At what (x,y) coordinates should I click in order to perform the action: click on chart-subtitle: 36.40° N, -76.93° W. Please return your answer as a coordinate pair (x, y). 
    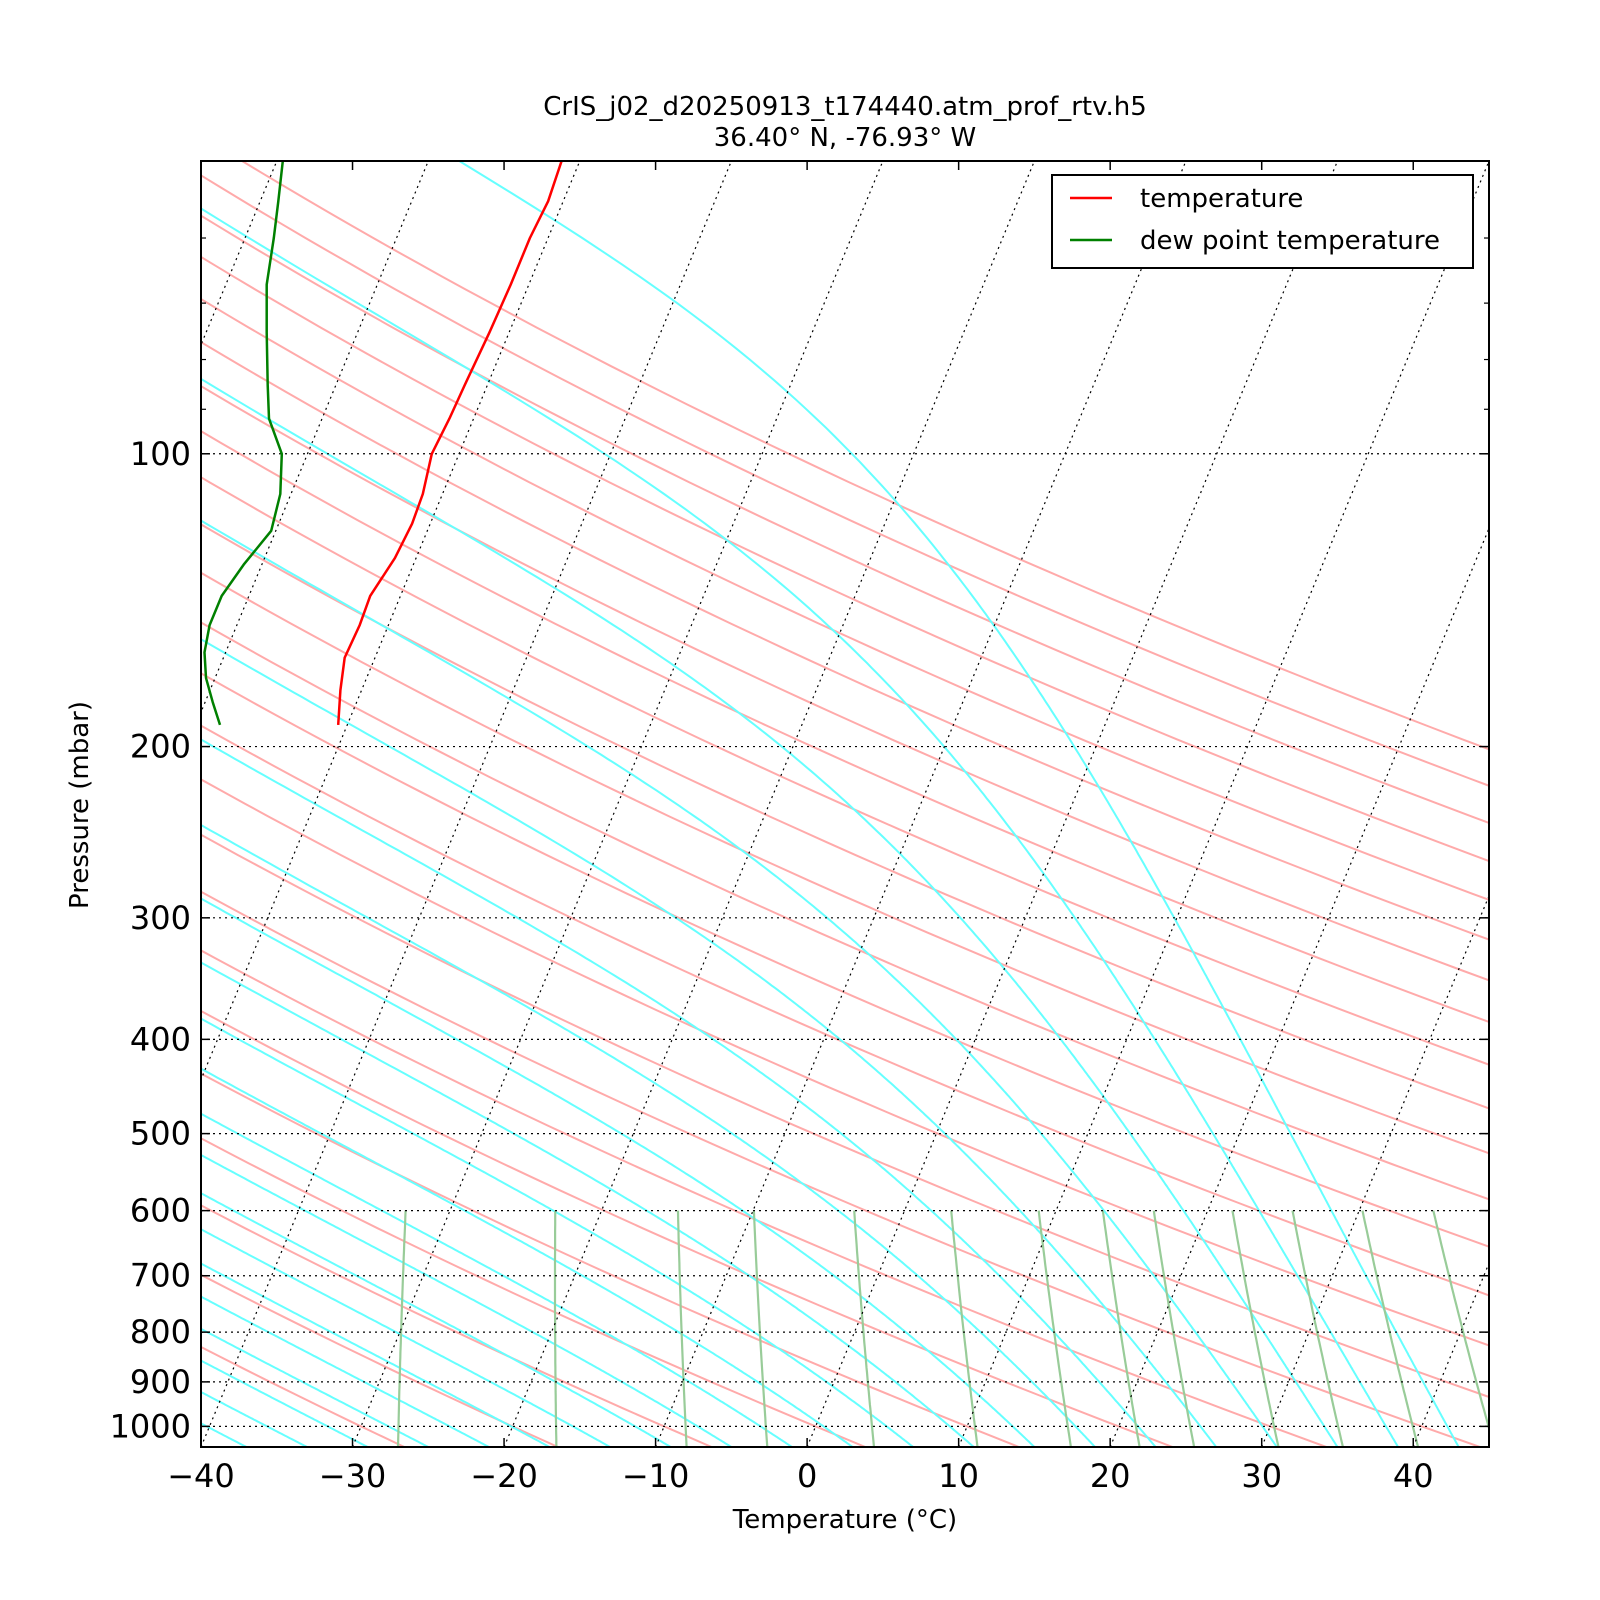
    Looking at the image, I should click on (845, 138).